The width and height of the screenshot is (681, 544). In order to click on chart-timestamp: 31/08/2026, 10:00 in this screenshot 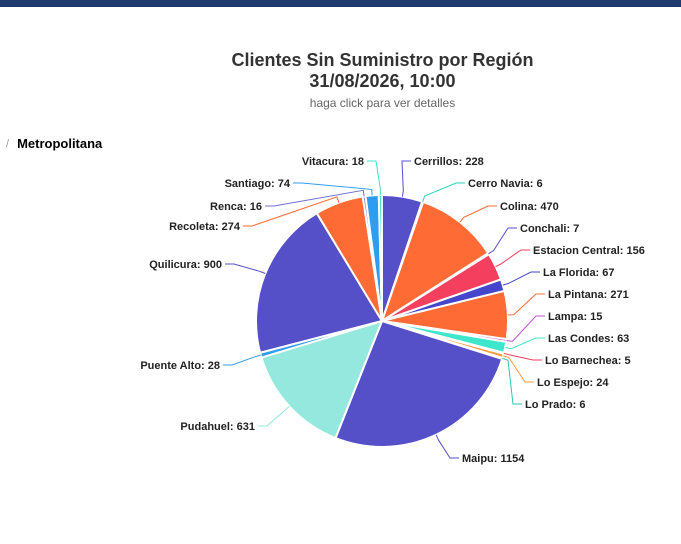, I will do `click(382, 81)`.